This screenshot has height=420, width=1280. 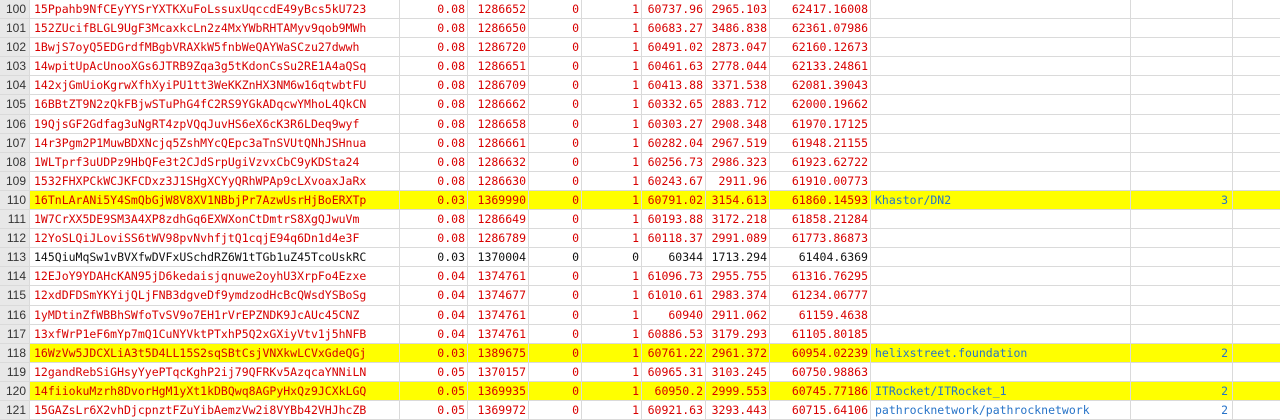 What do you see at coordinates (498, 180) in the screenshot?
I see `block-cell: 1286630` at bounding box center [498, 180].